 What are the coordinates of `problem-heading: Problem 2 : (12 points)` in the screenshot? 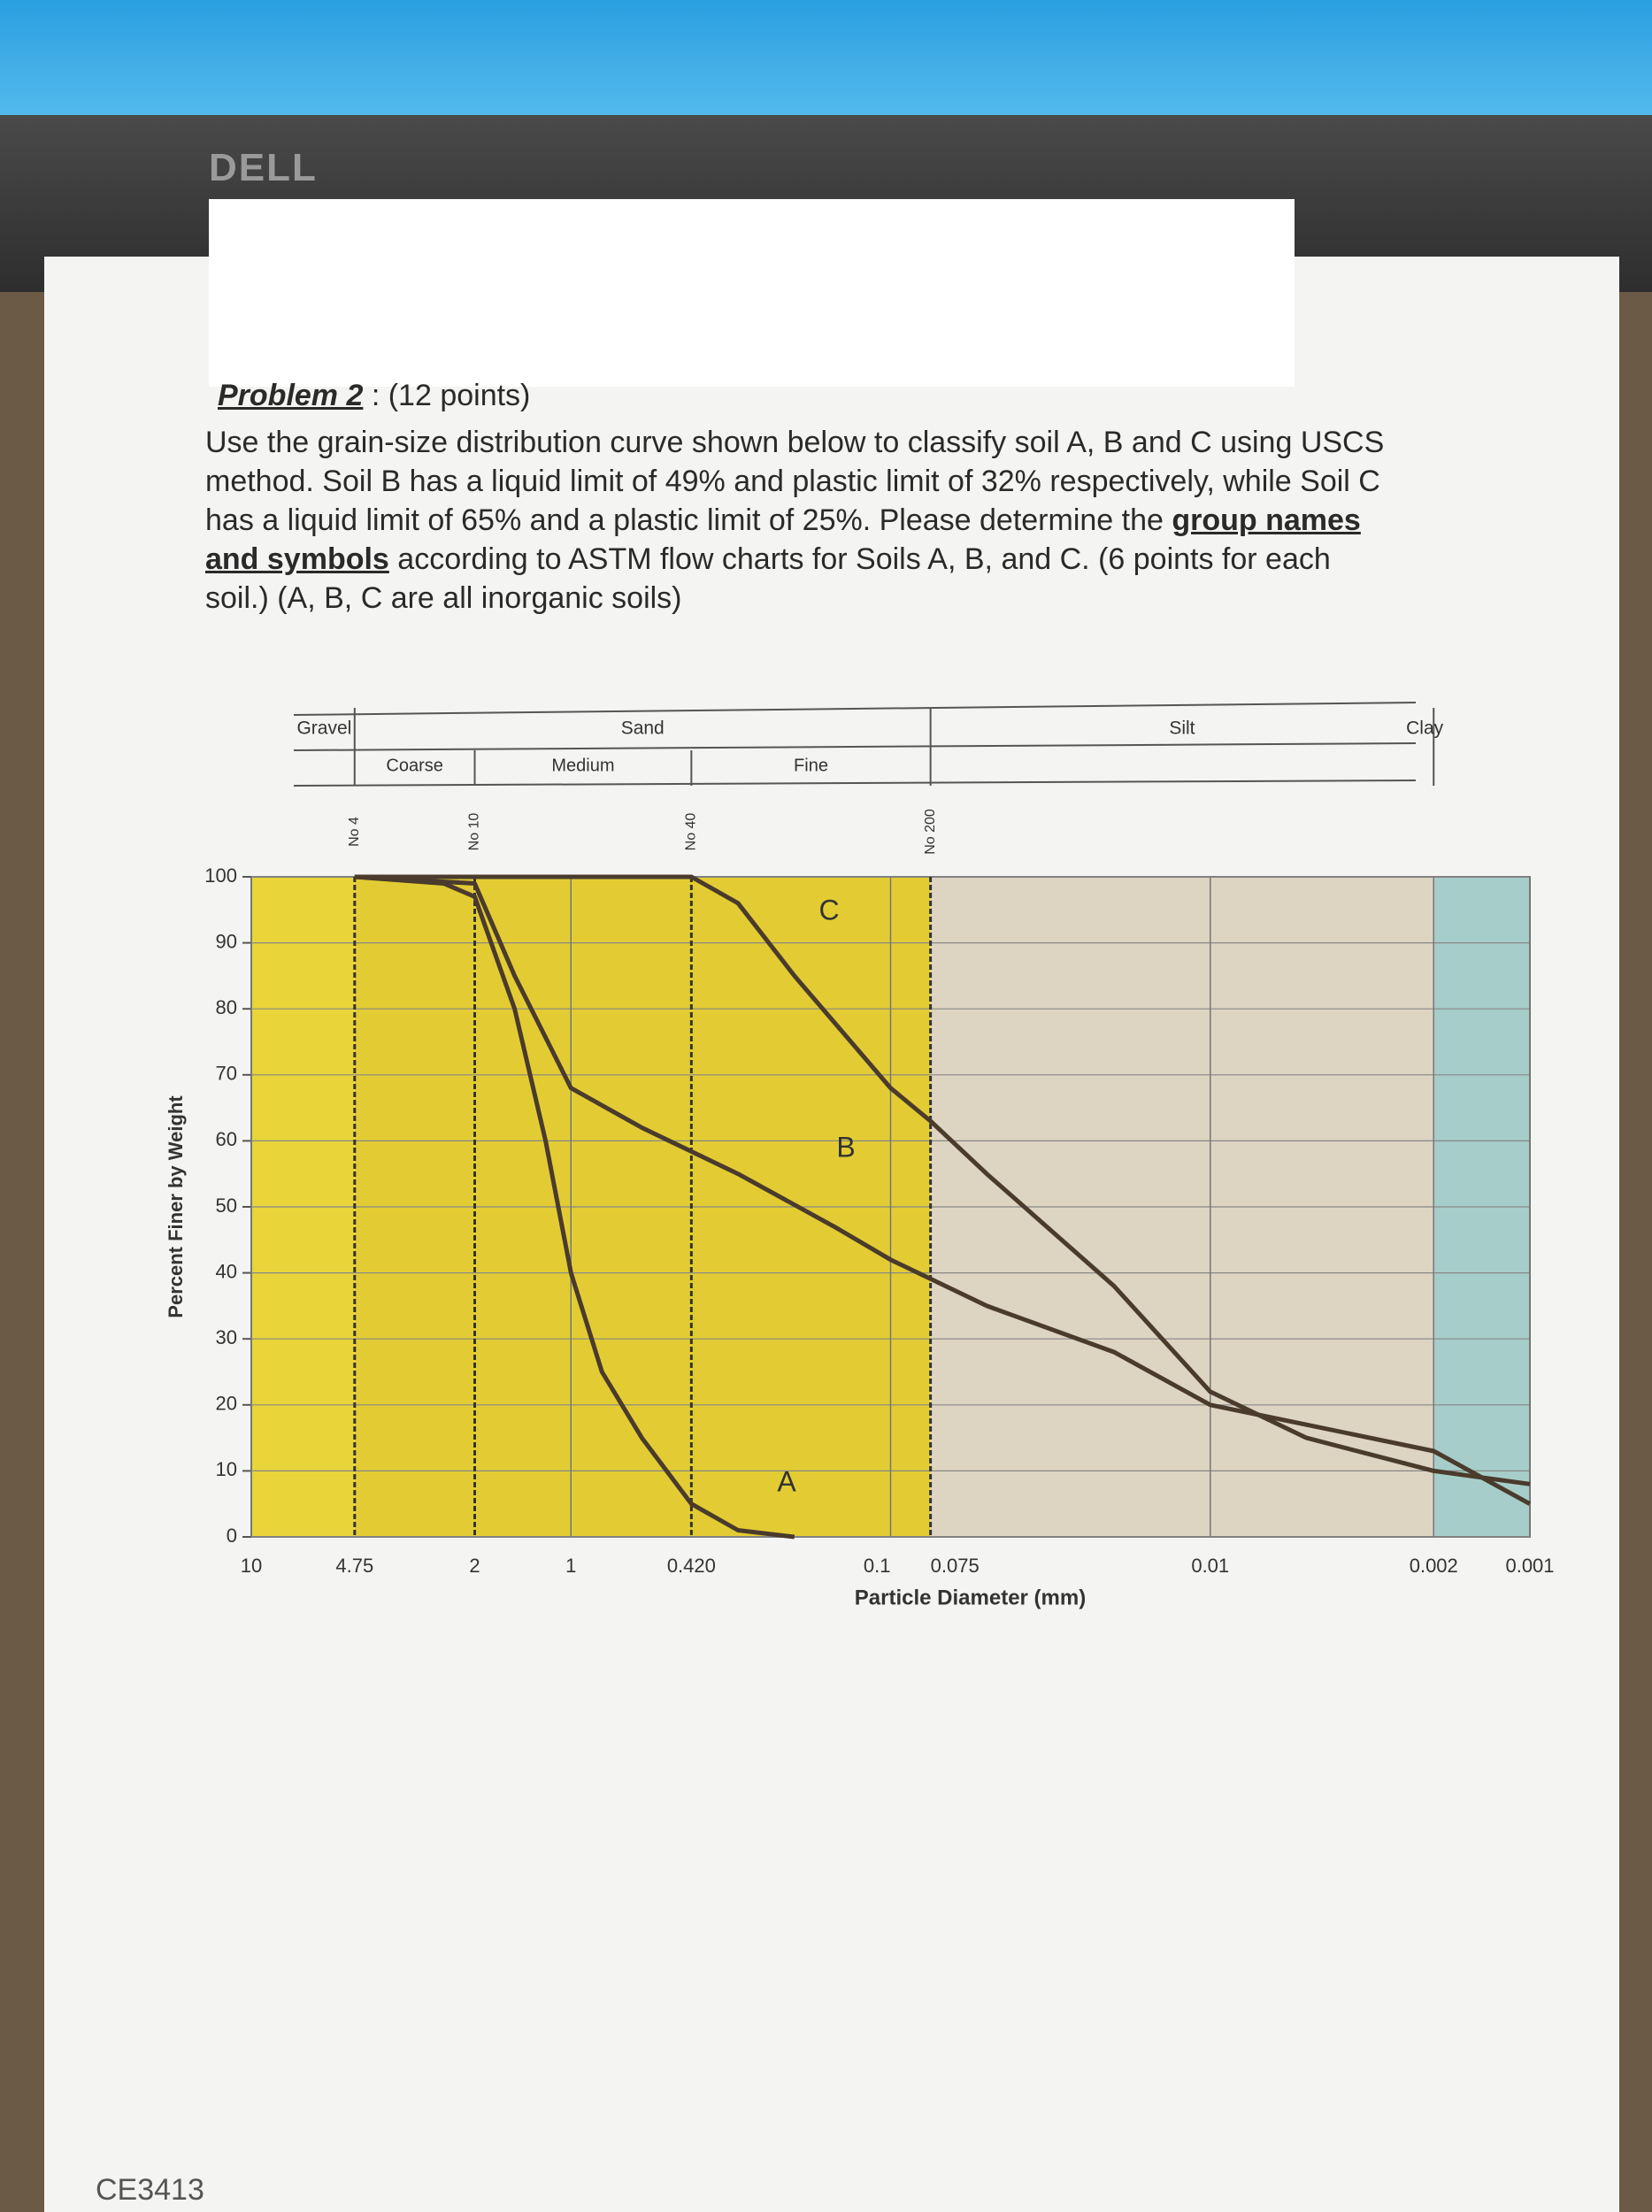 It's located at (374, 396).